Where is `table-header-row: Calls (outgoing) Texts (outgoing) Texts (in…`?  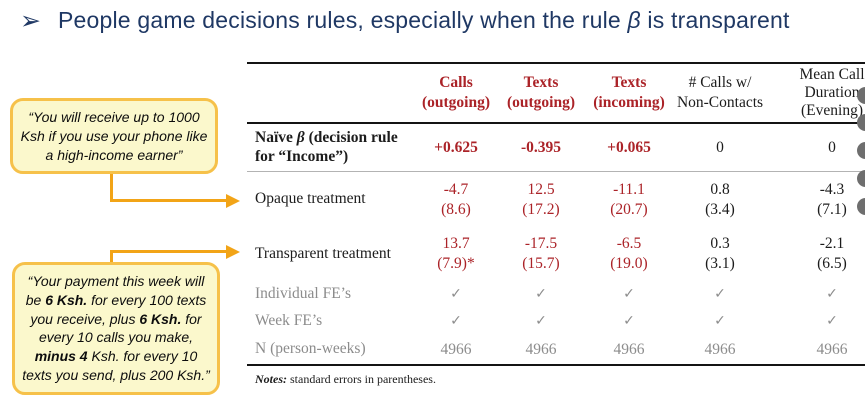
table-header-row: Calls (outgoing) Texts (outgoing) Texts (in… is located at coordinates (556, 93).